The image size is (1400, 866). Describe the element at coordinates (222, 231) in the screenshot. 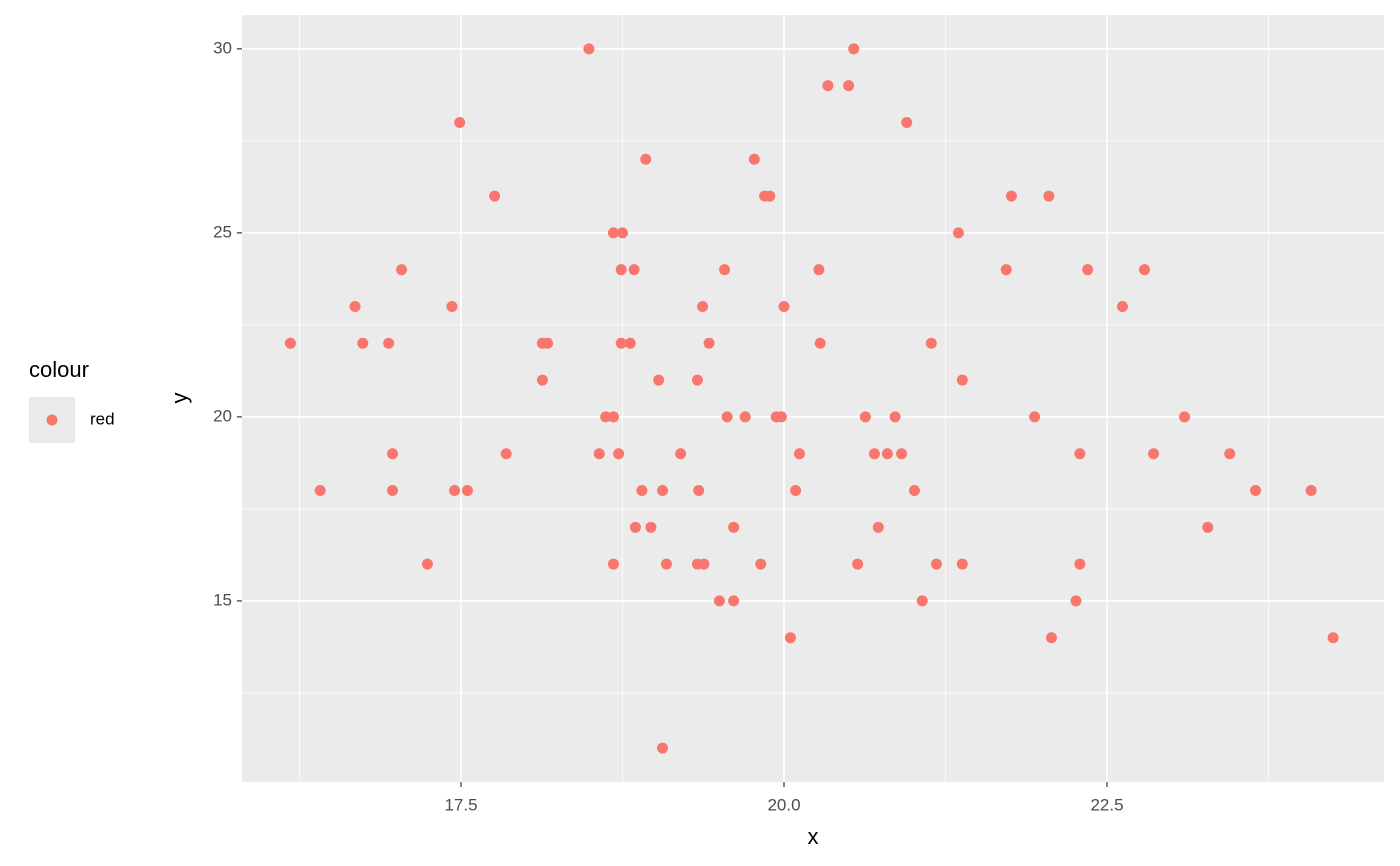

I see `y-tick-label: 25` at that location.